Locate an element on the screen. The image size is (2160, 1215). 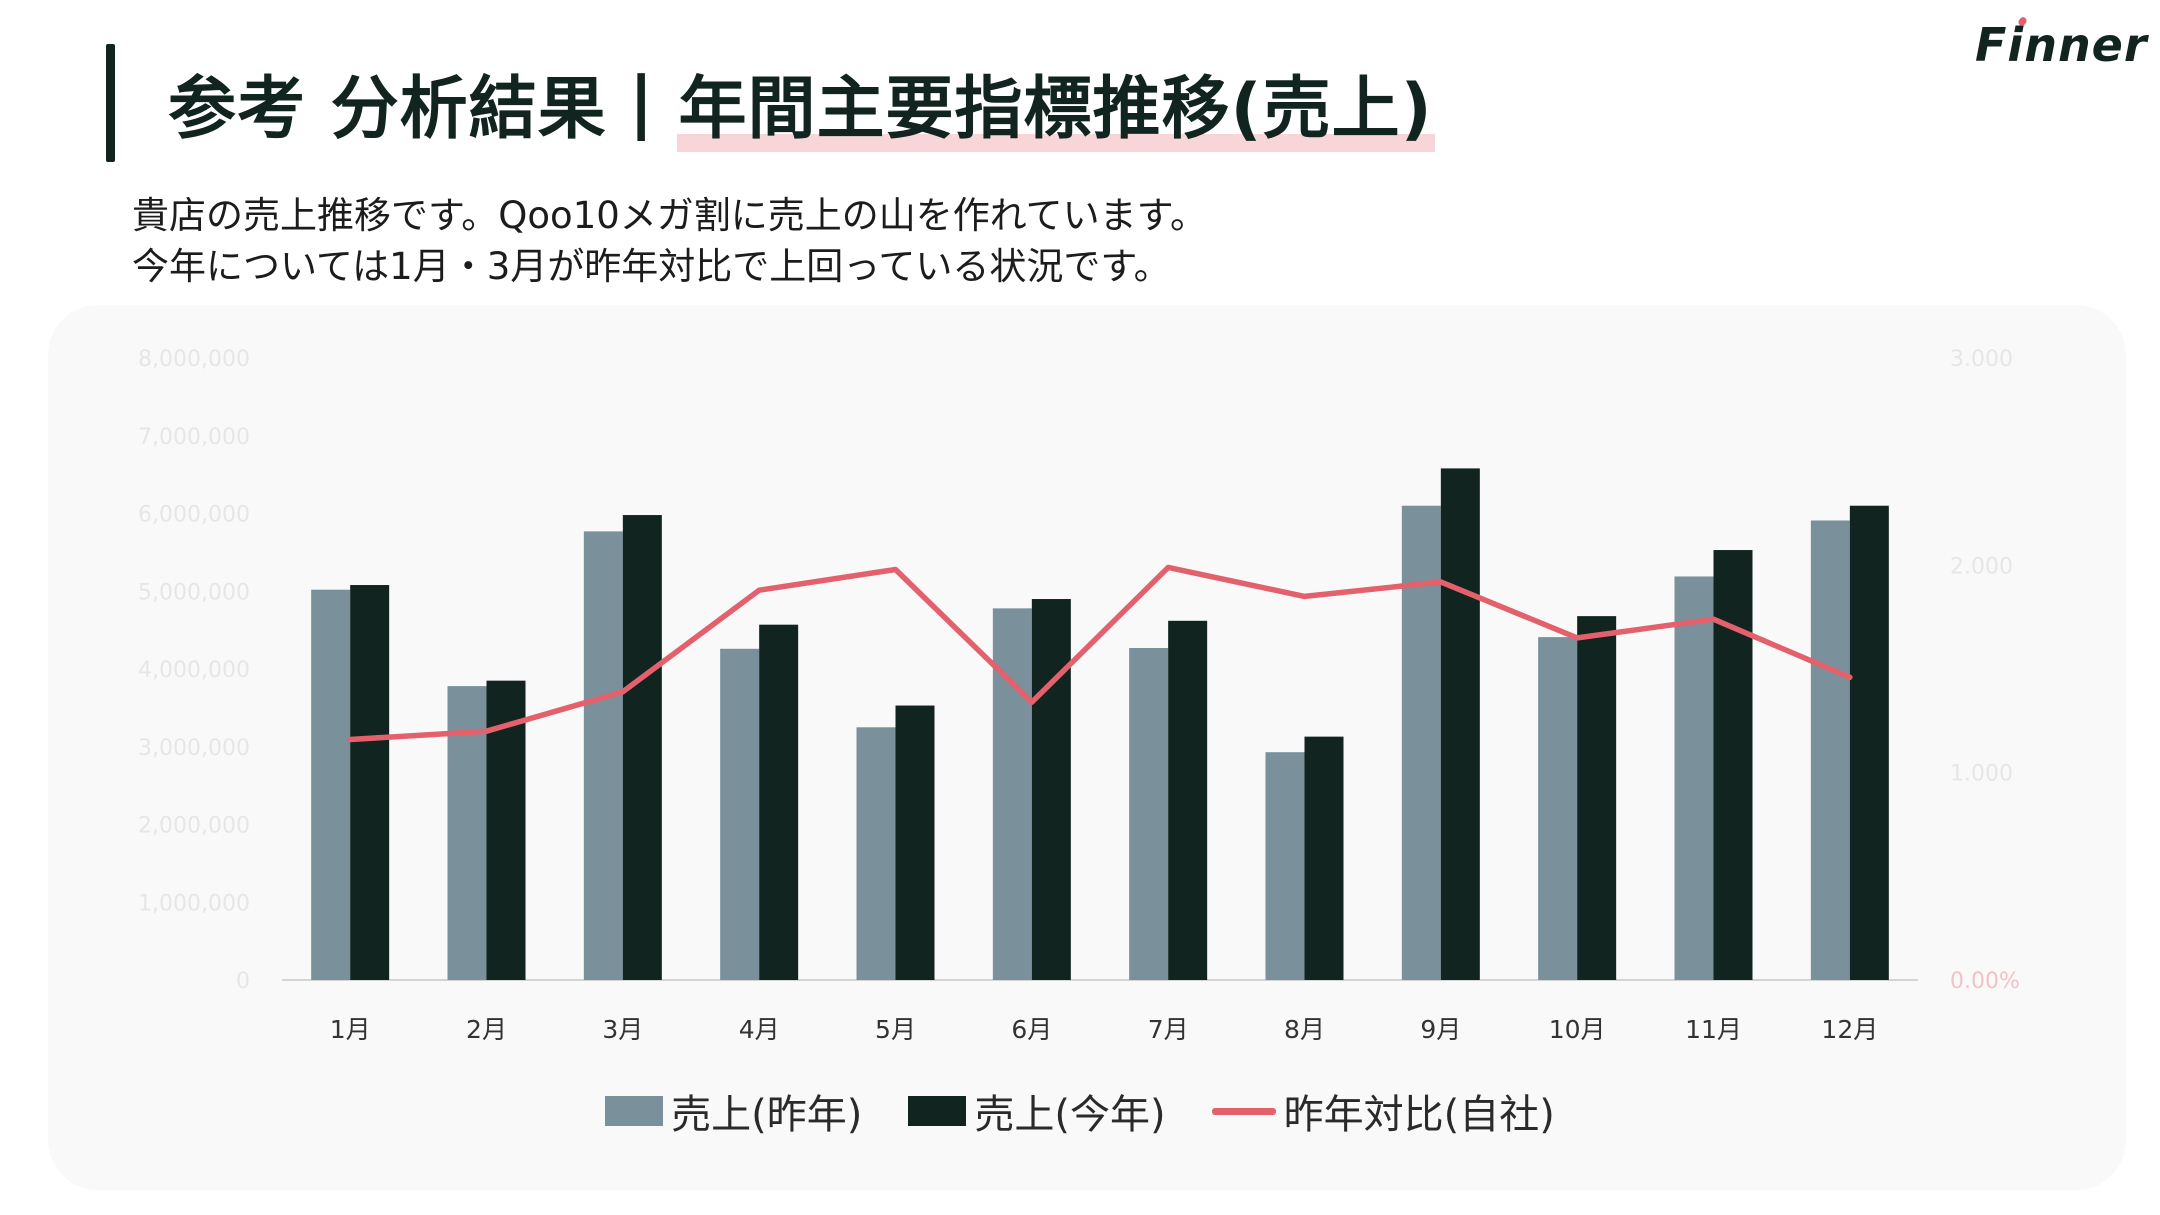
x-tick-label: 5月 is located at coordinates (895, 1029).